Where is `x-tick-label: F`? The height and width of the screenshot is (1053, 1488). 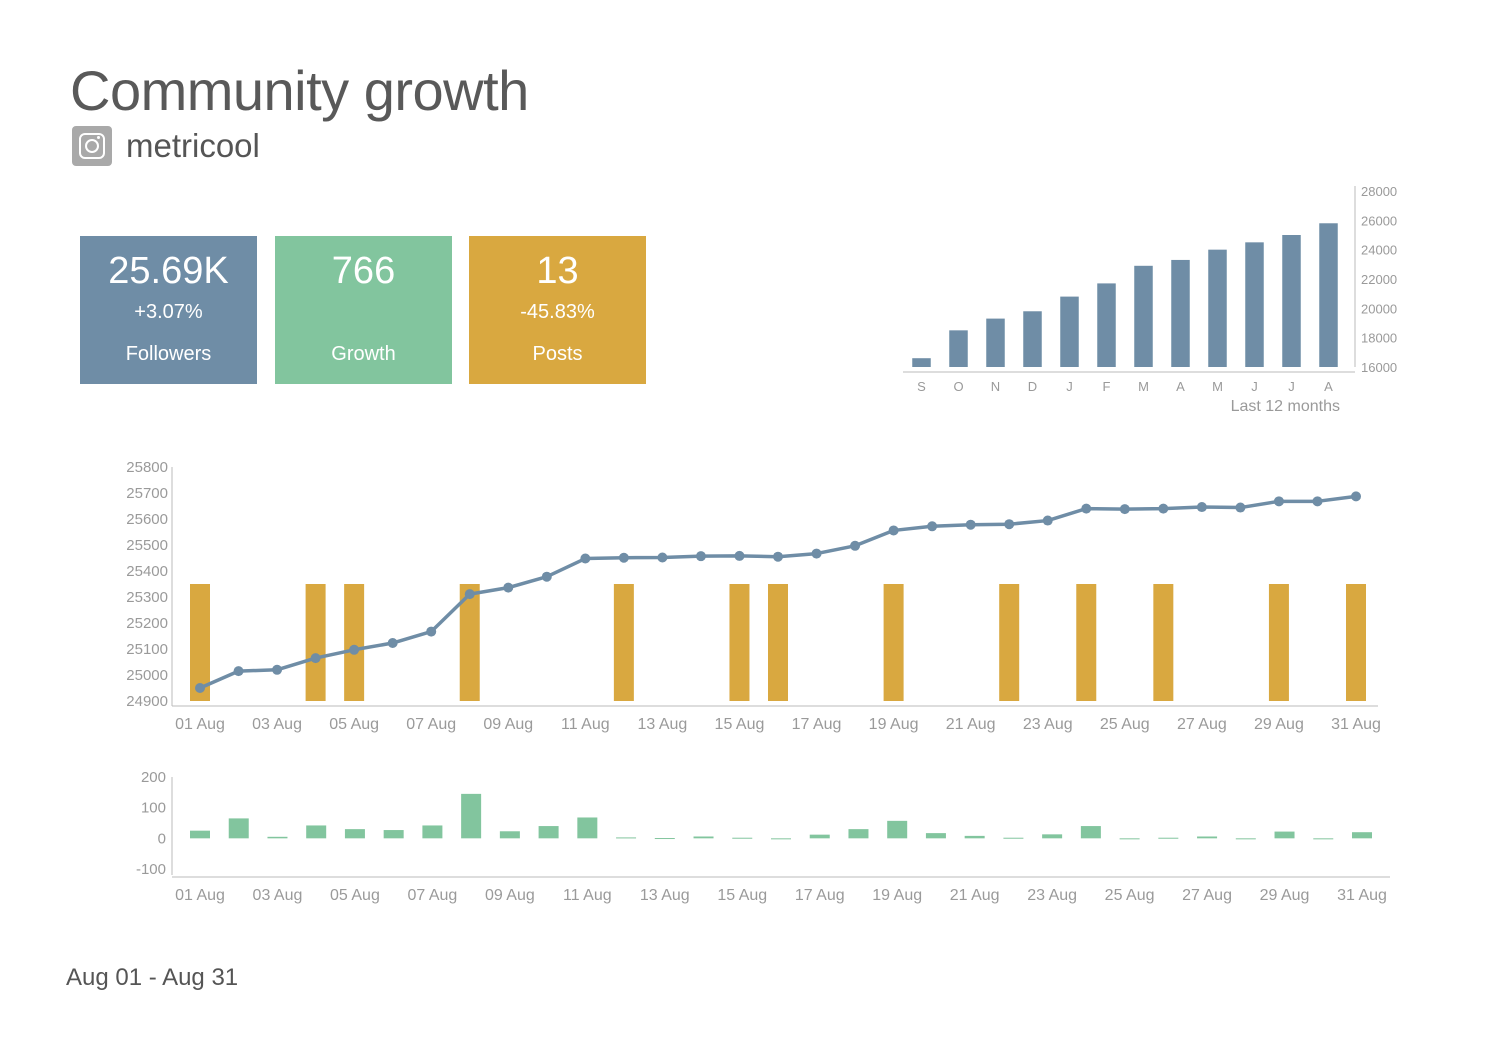
x-tick-label: F is located at coordinates (1107, 386).